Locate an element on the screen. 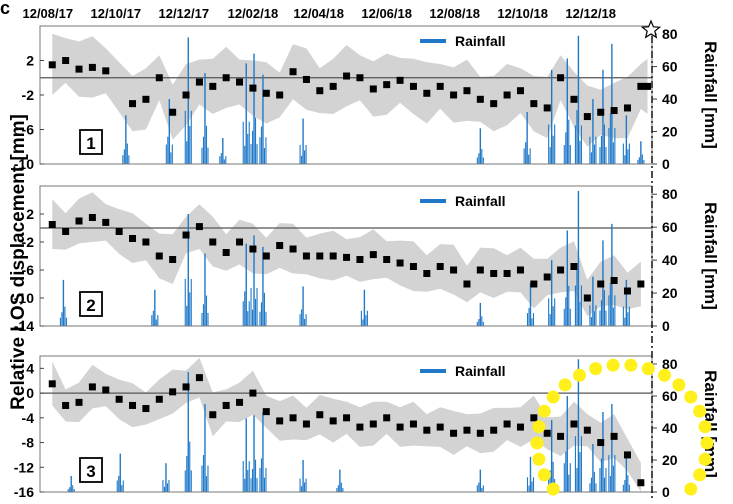 This screenshot has width=733, height=504. y2-tick-label: 20 is located at coordinates (670, 460).